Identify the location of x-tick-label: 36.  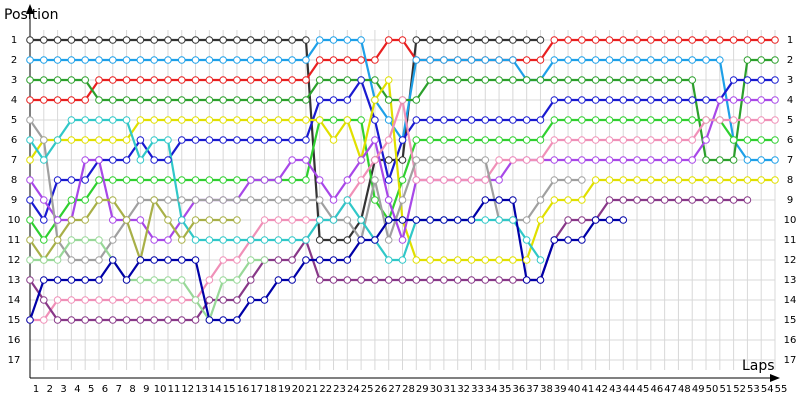
(519, 389).